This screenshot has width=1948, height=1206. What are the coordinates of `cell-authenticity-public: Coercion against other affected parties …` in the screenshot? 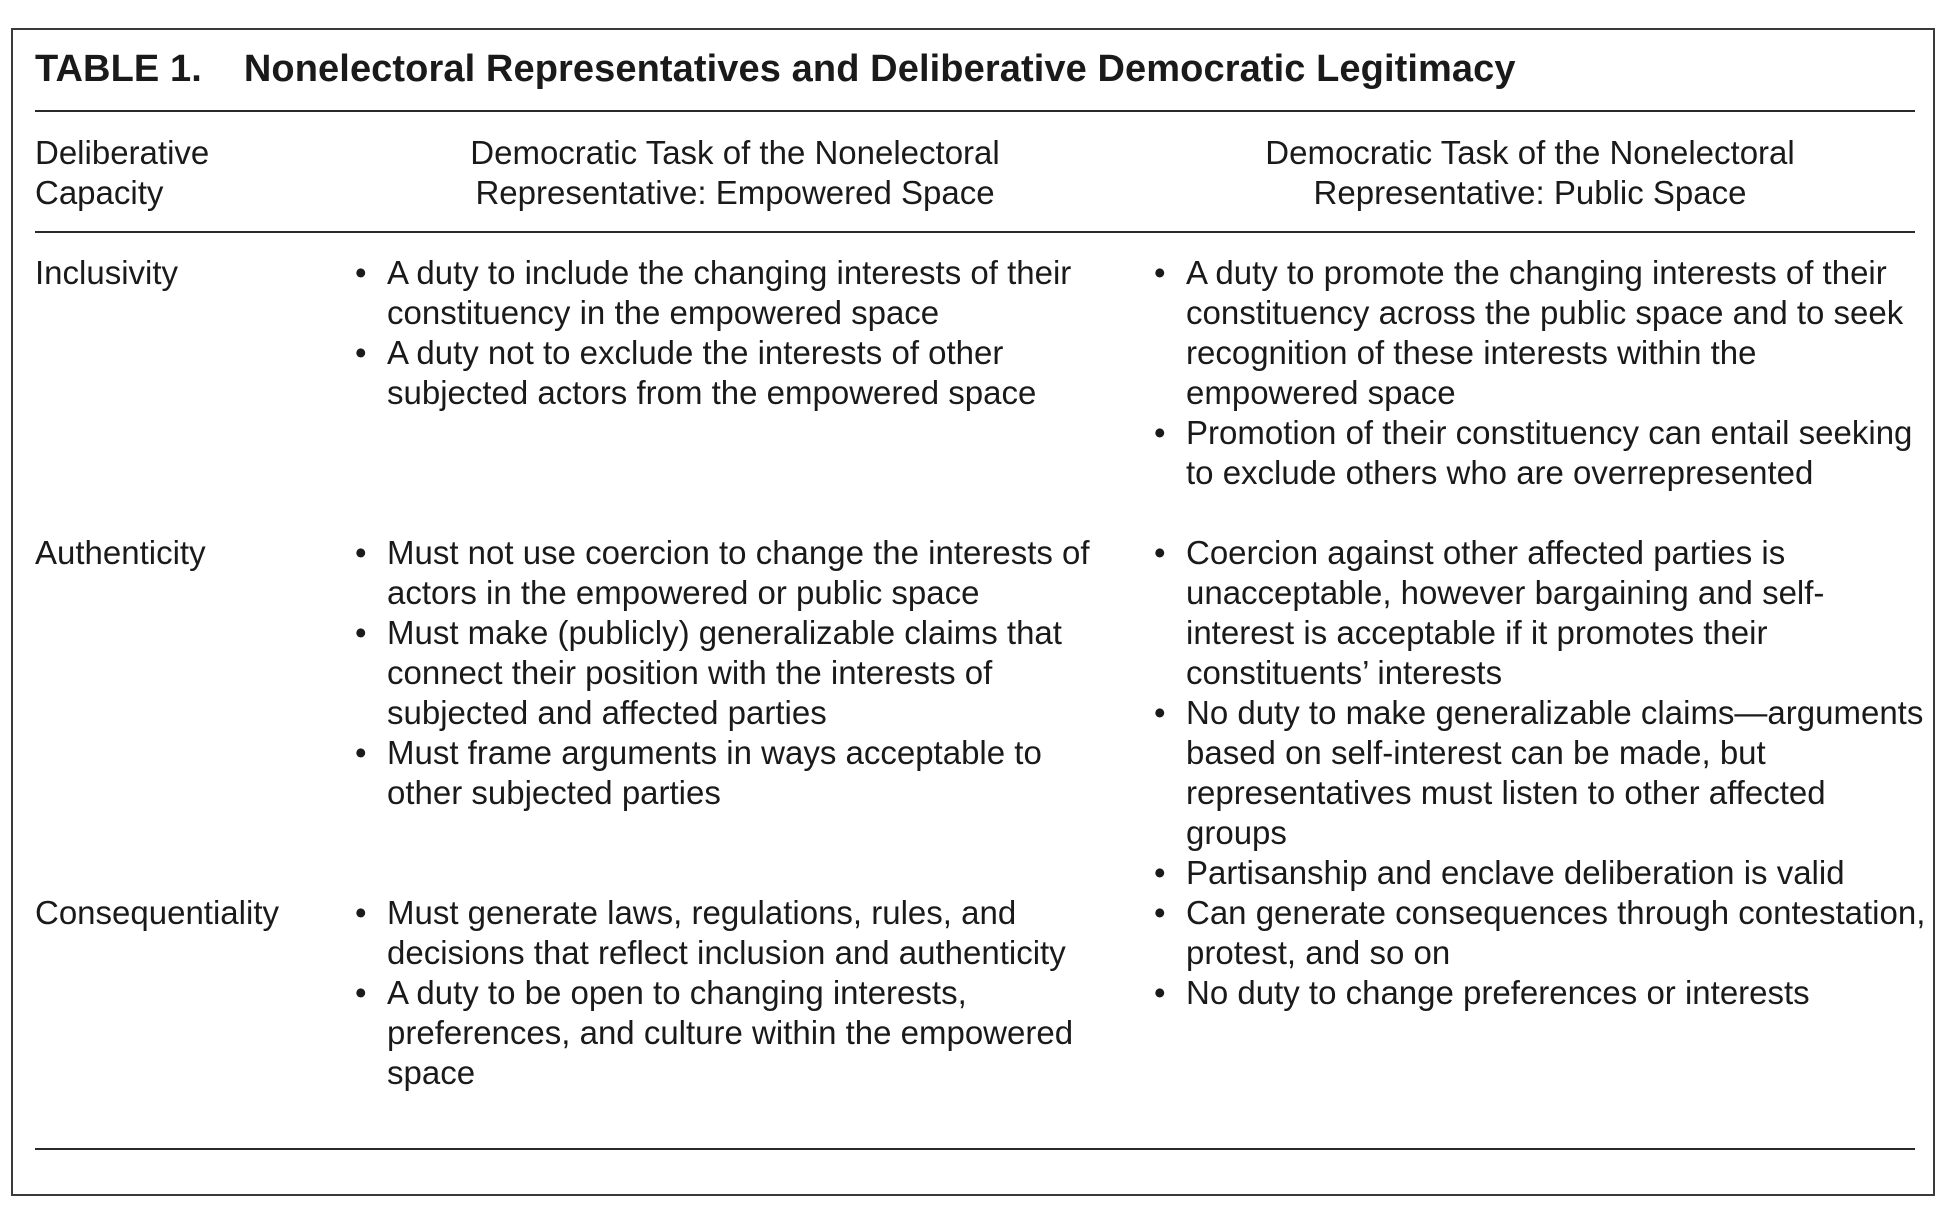 It's located at (1542, 713).